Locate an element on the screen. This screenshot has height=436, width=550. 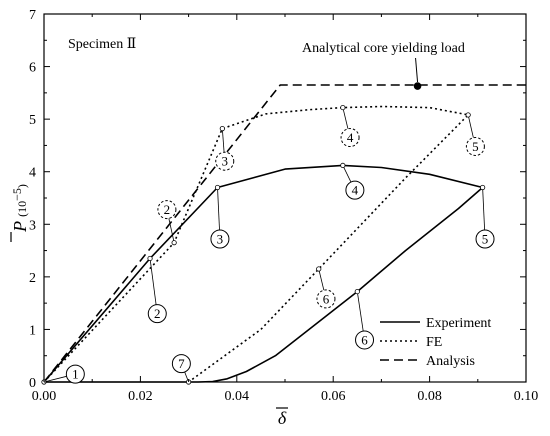
x-tick-label: 0.06 is located at coordinates (333, 396).